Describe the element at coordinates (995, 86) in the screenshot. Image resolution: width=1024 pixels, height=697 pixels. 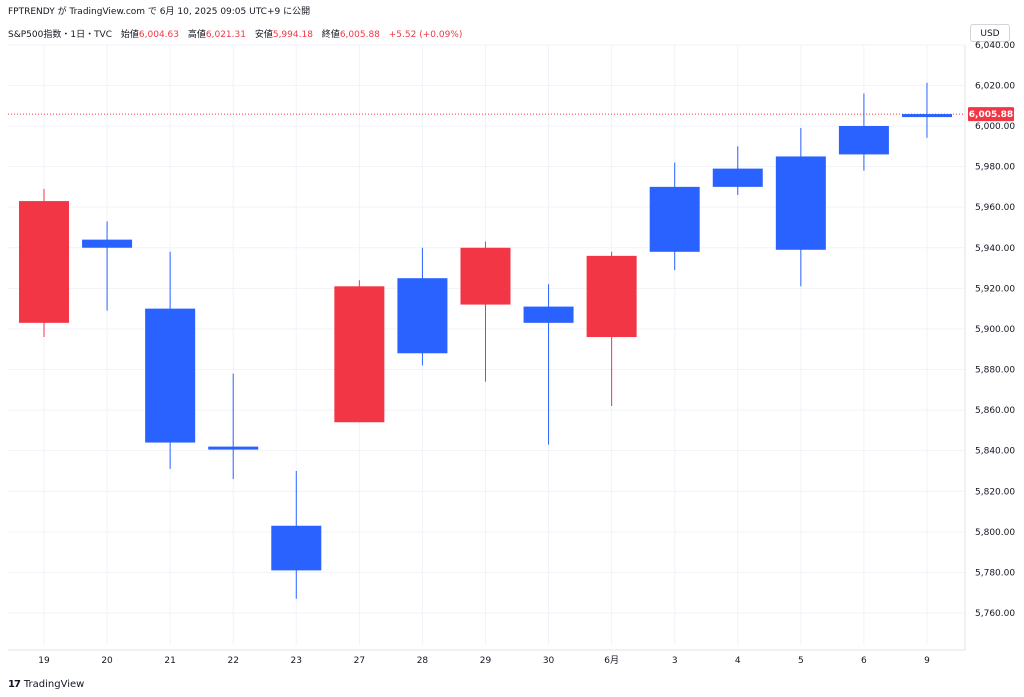
I see `y-tick-label: 6,020.00` at that location.